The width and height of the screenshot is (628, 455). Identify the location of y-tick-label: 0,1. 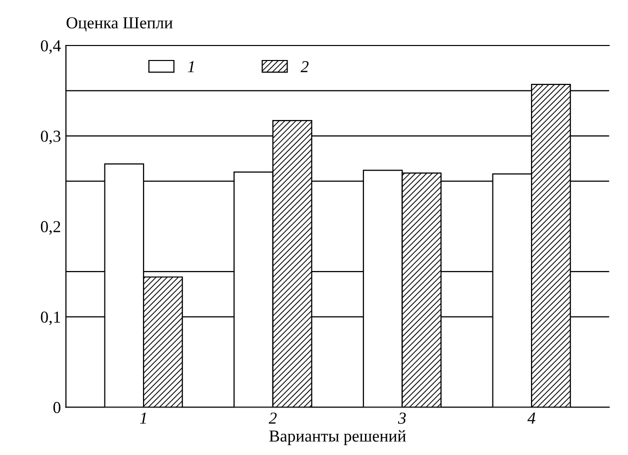
(50, 318).